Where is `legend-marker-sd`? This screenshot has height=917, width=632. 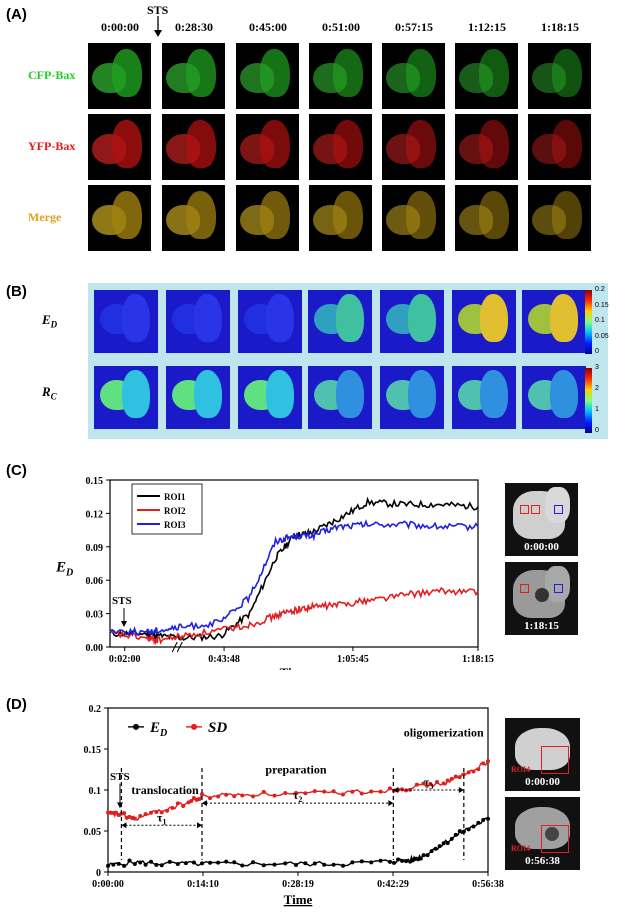
legend-marker-sd is located at coordinates (194, 726).